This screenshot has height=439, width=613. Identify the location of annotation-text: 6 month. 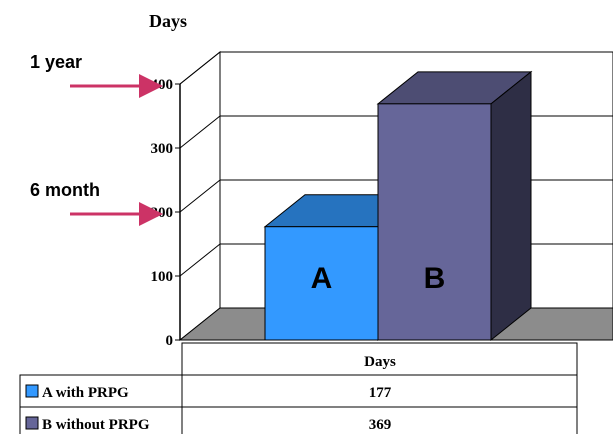
(65, 190).